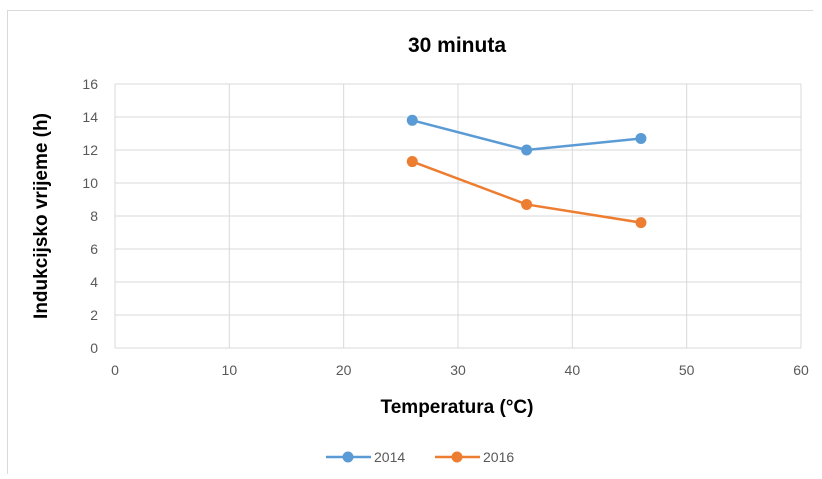 The height and width of the screenshot is (479, 822). I want to click on x-tick-label: 50, so click(687, 370).